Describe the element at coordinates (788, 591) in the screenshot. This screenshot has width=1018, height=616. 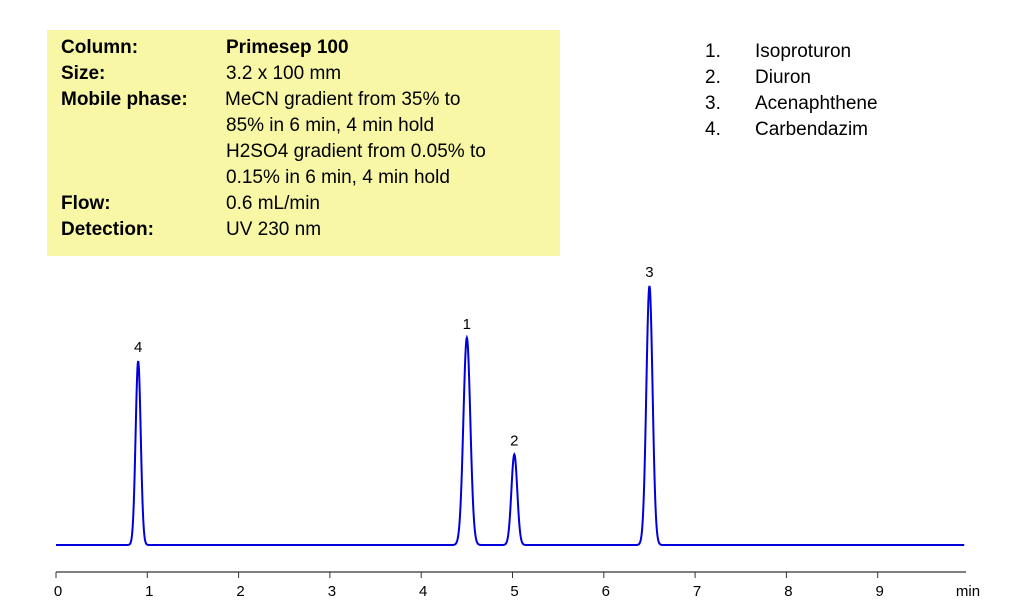
I see `x-tick-label: 8` at that location.